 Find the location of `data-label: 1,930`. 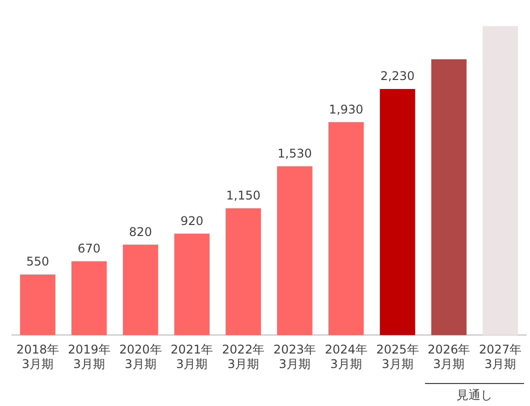

data-label: 1,930 is located at coordinates (346, 109).